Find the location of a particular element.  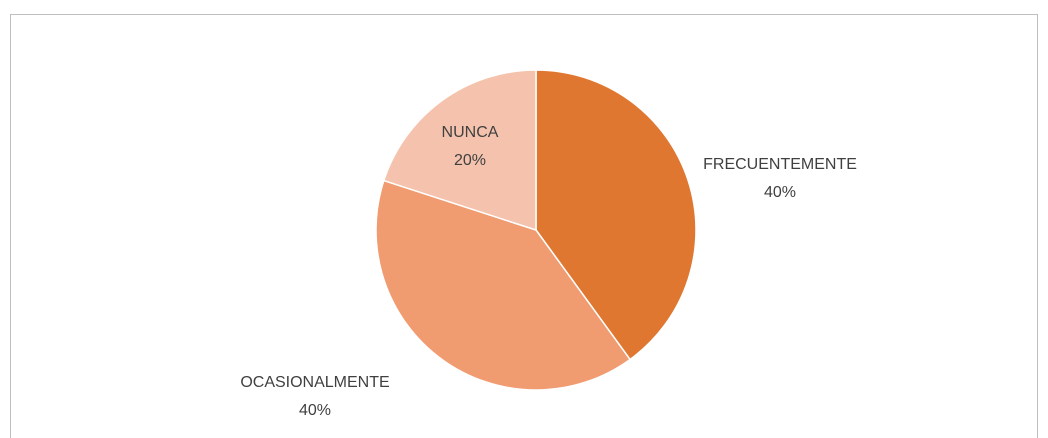

slice-label-name: OCASIONALMENTE is located at coordinates (314, 382).